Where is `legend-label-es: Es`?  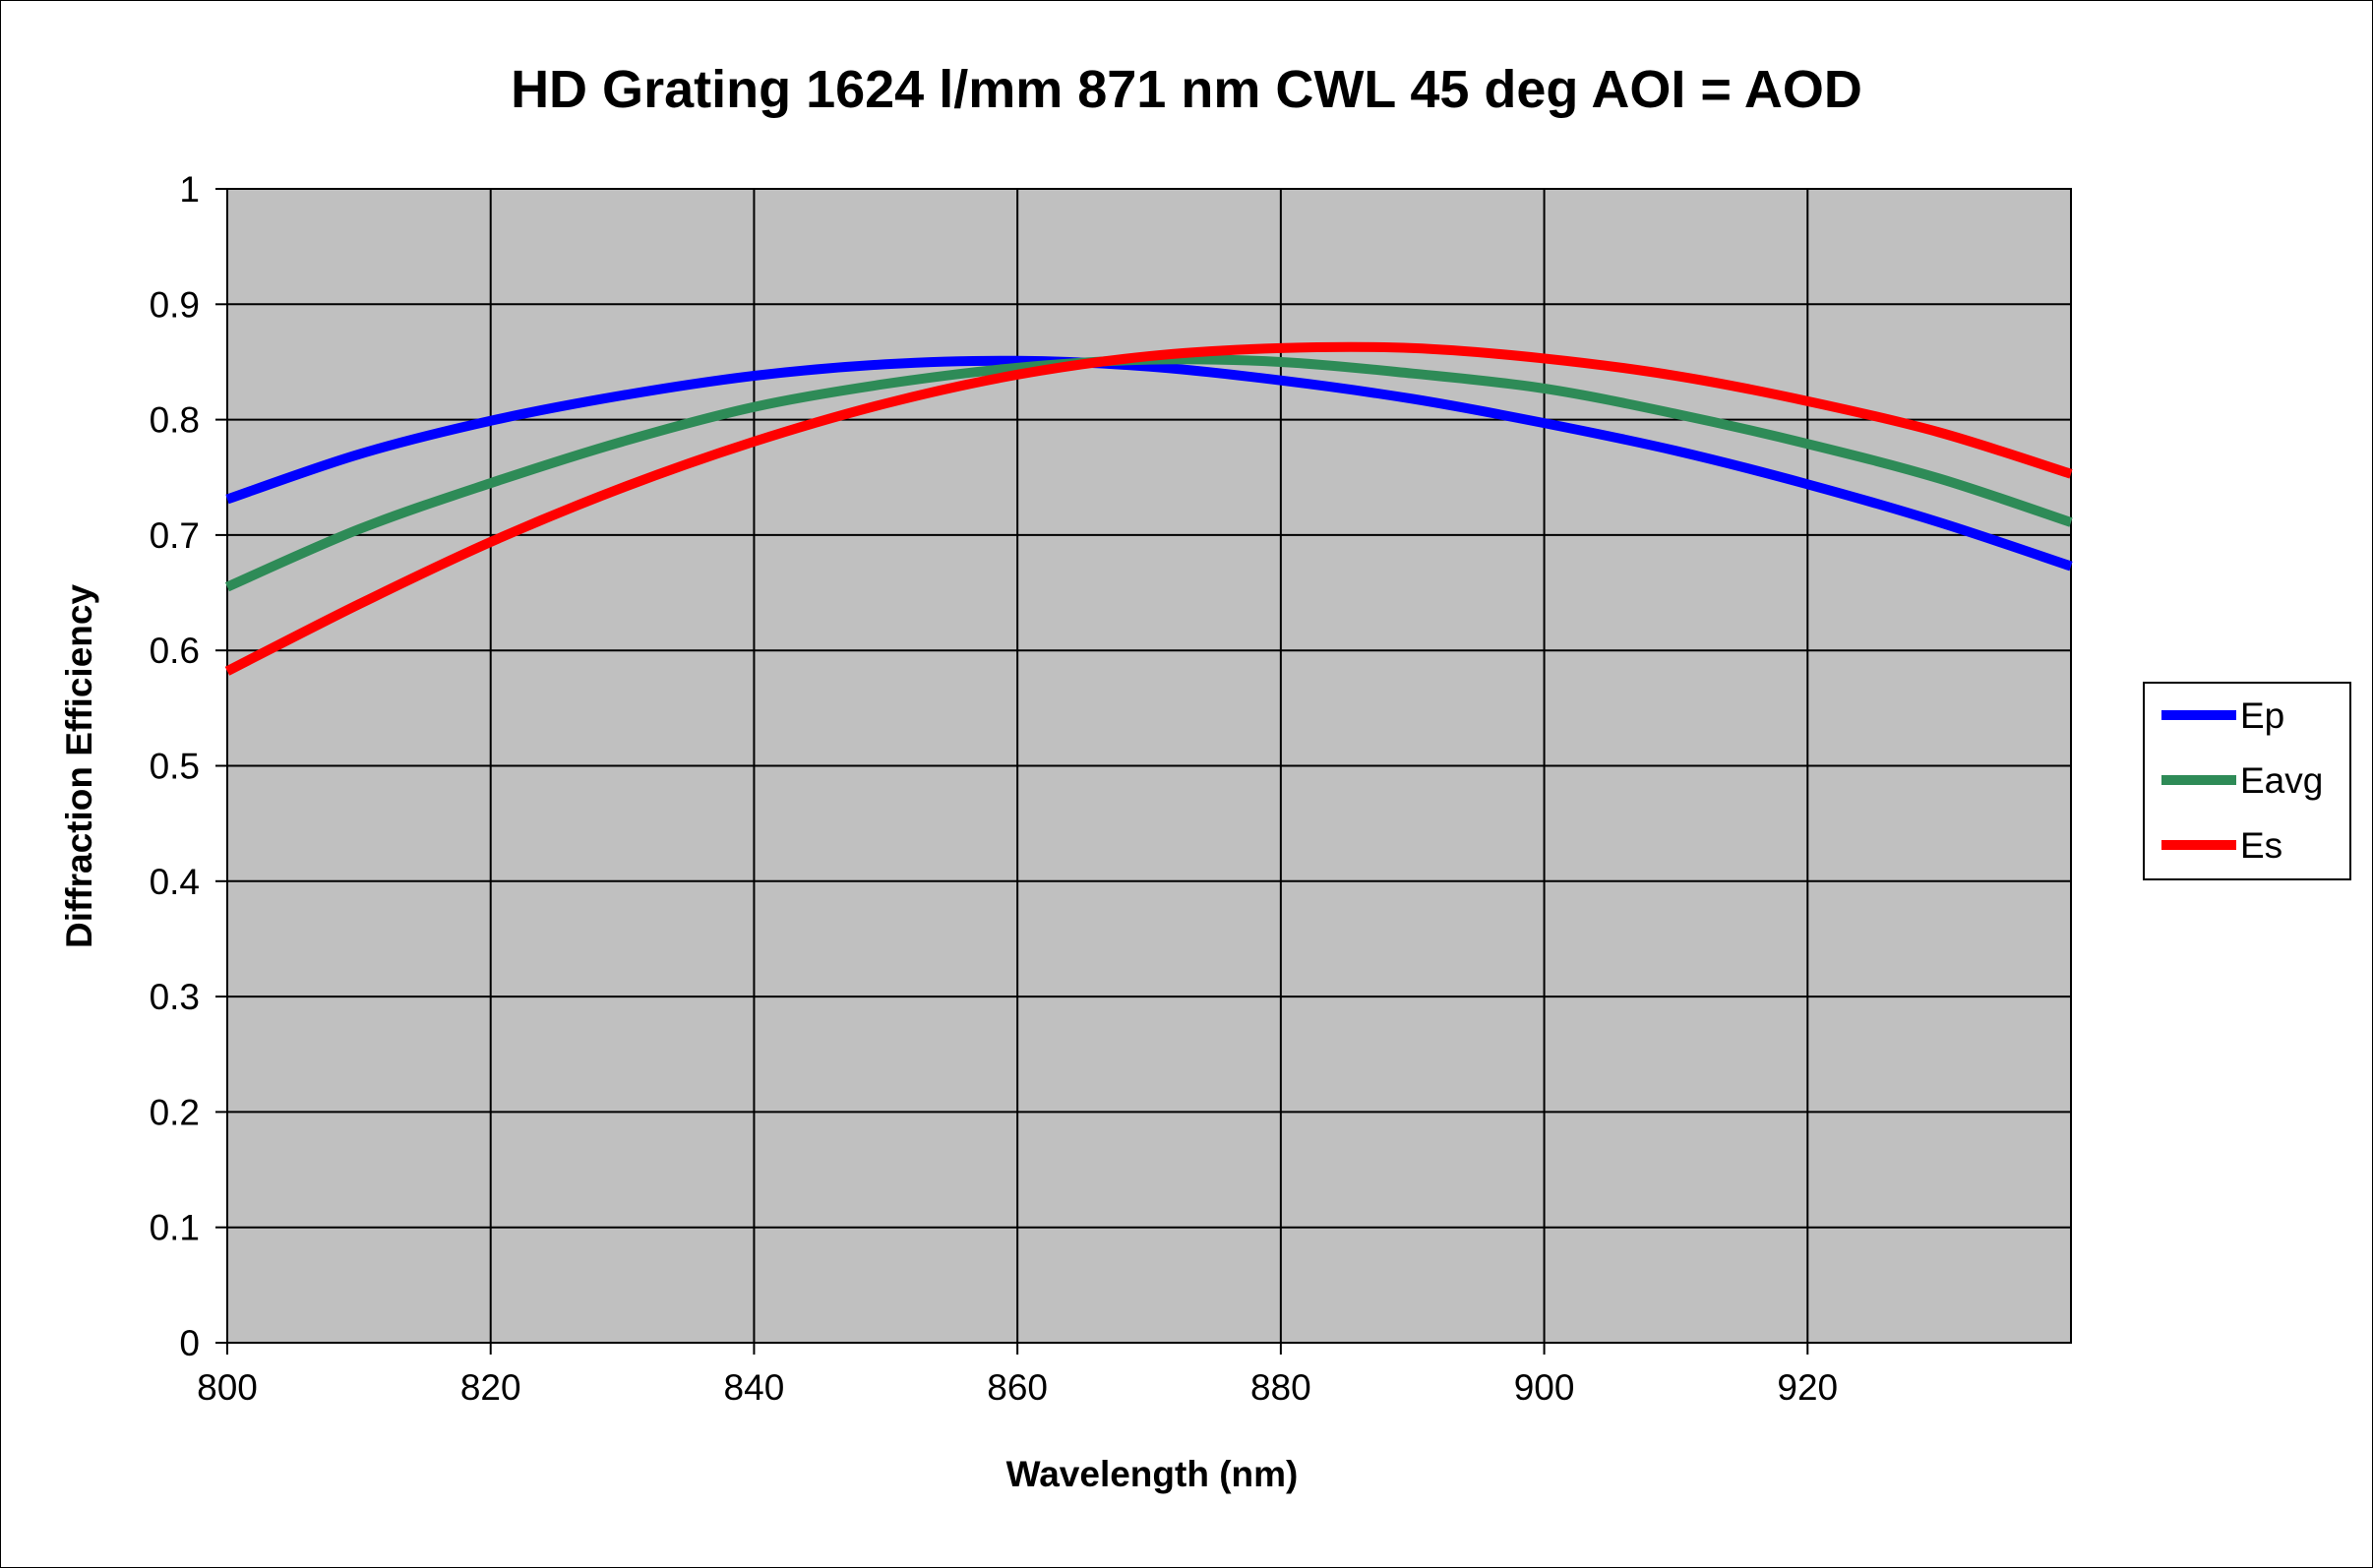
legend-label-es: Es is located at coordinates (2261, 845).